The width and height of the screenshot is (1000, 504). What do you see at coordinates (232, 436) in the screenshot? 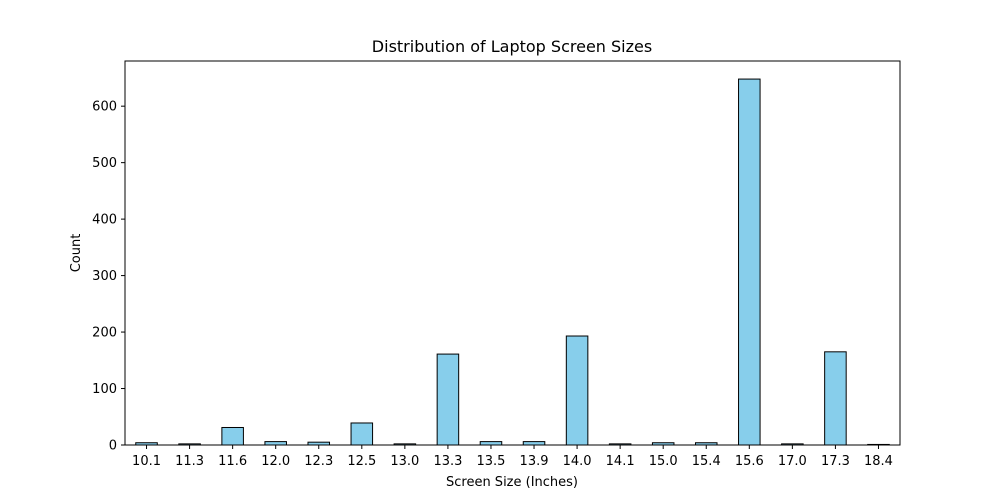
I see `bar-11.6` at bounding box center [232, 436].